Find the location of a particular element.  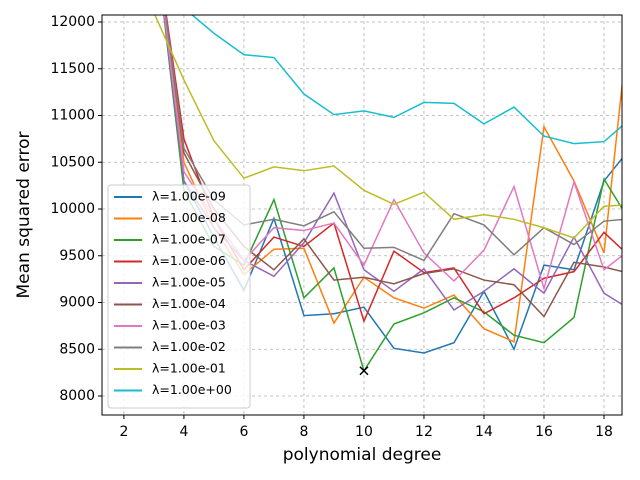

x-tick-label: 16 is located at coordinates (544, 432).